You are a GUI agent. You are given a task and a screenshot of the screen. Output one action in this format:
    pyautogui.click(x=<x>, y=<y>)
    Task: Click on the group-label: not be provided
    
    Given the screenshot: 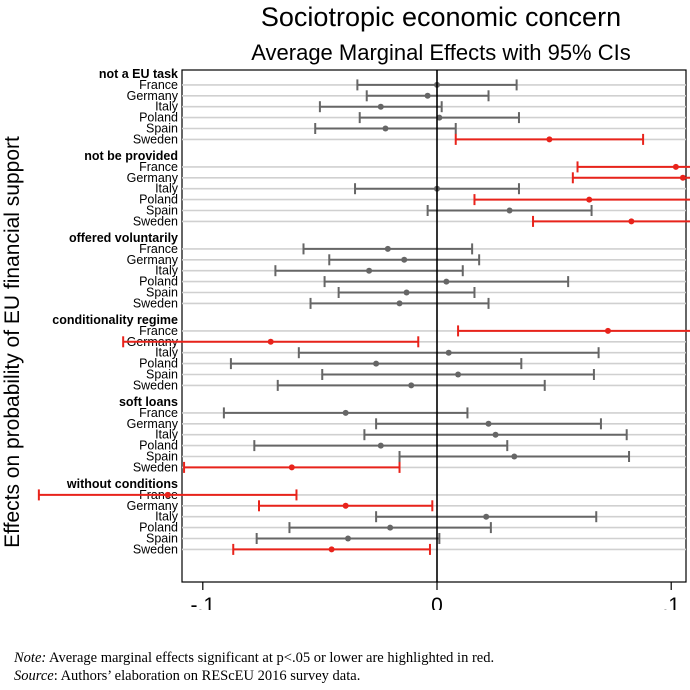 What is the action you would take?
    pyautogui.click(x=131, y=156)
    